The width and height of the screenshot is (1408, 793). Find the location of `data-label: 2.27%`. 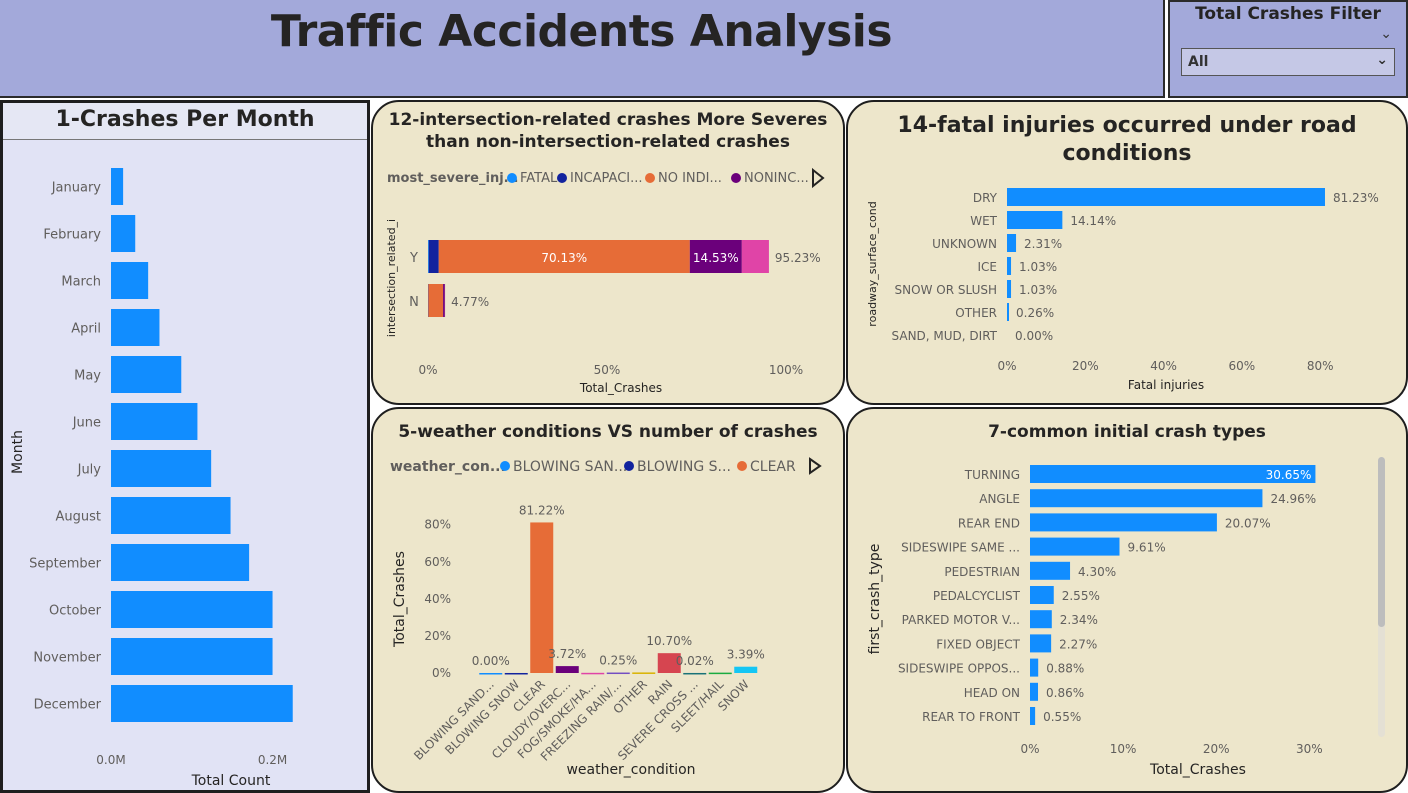

data-label: 2.27% is located at coordinates (1078, 644).